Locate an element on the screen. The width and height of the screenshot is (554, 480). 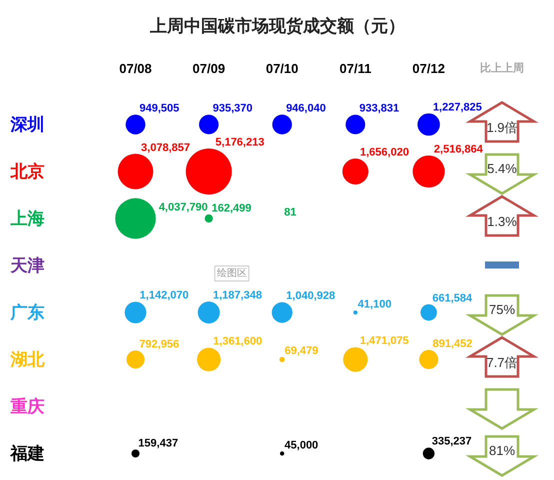
text: 绘图区 is located at coordinates (231, 273).